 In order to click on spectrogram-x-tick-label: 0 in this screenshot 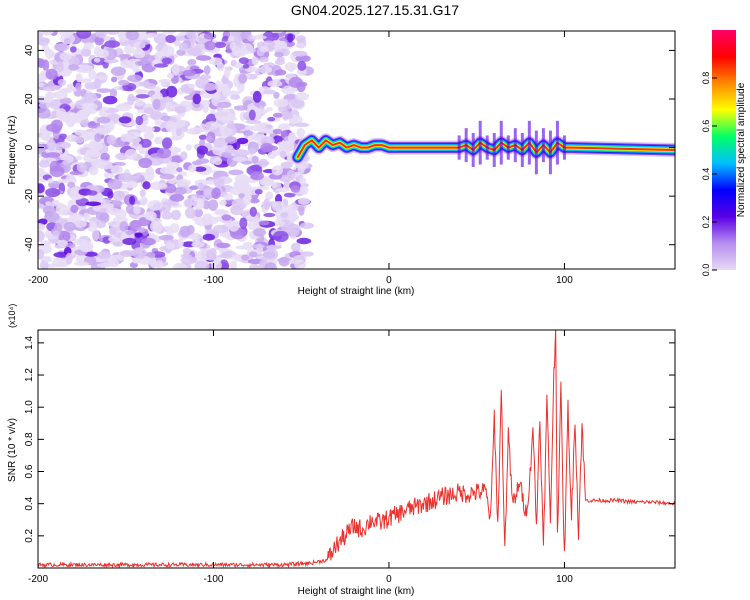, I will do `click(389, 280)`.